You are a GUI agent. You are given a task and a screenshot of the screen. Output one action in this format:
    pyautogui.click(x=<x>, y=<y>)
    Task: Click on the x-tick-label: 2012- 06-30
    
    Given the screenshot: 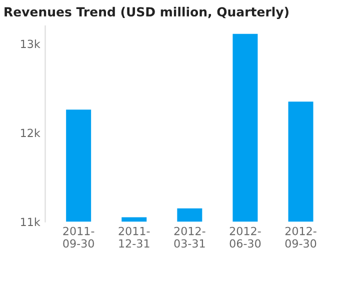 What is the action you would take?
    pyautogui.click(x=245, y=237)
    